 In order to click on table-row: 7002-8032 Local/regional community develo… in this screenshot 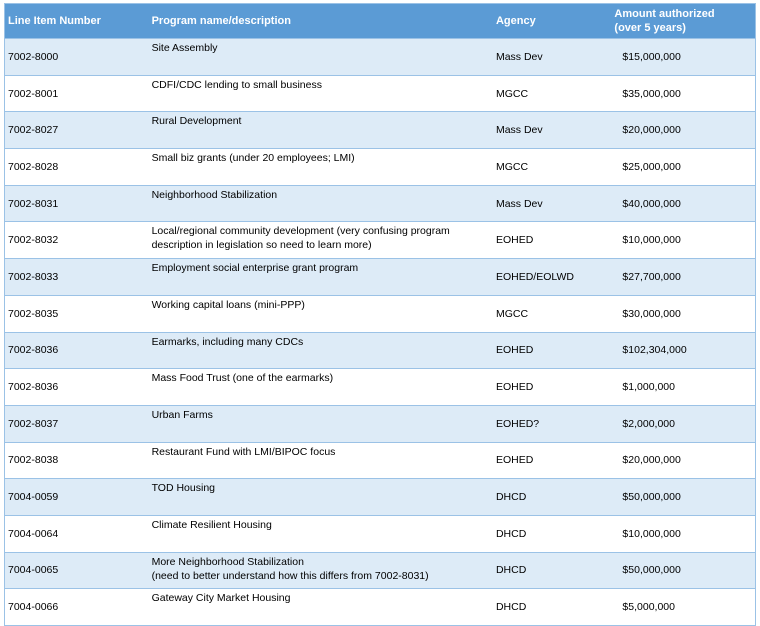, I will do `click(380, 240)`.